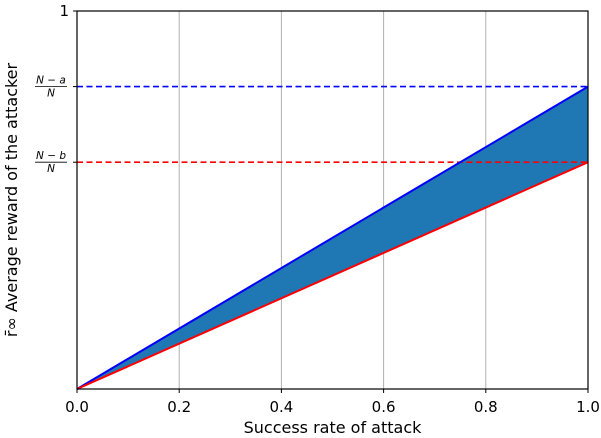  I want to click on x-tick-label: 0.6, so click(384, 407).